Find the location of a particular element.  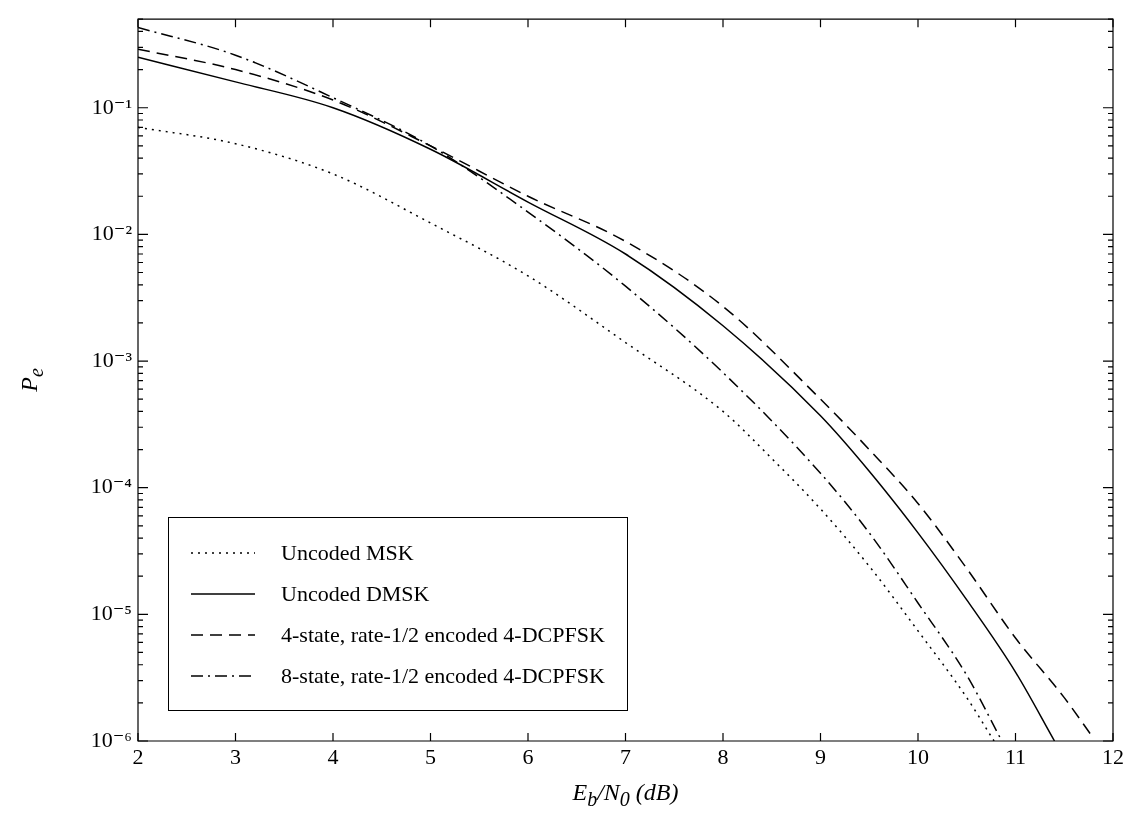

y-tick-label: 10⁻⁴ is located at coordinates (111, 486).